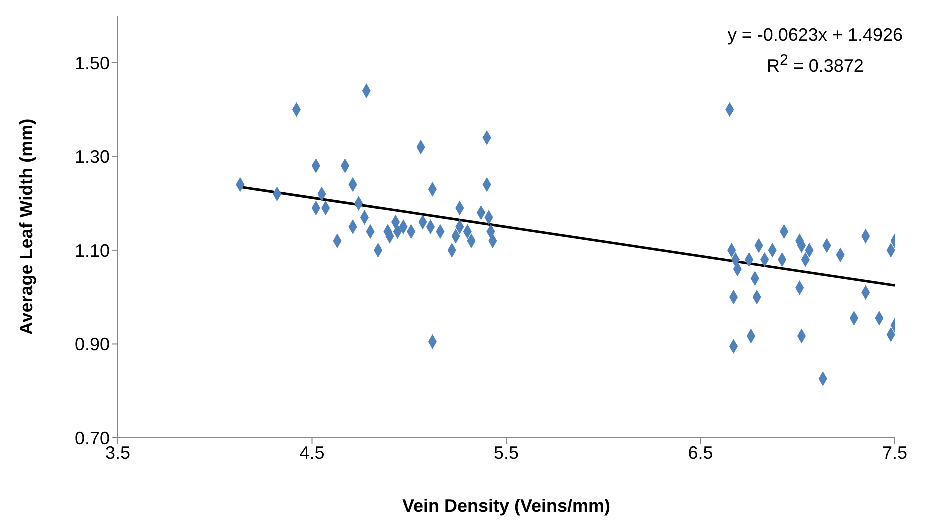 This screenshot has height=532, width=933. I want to click on y-tick-label: 0.90, so click(92, 344).